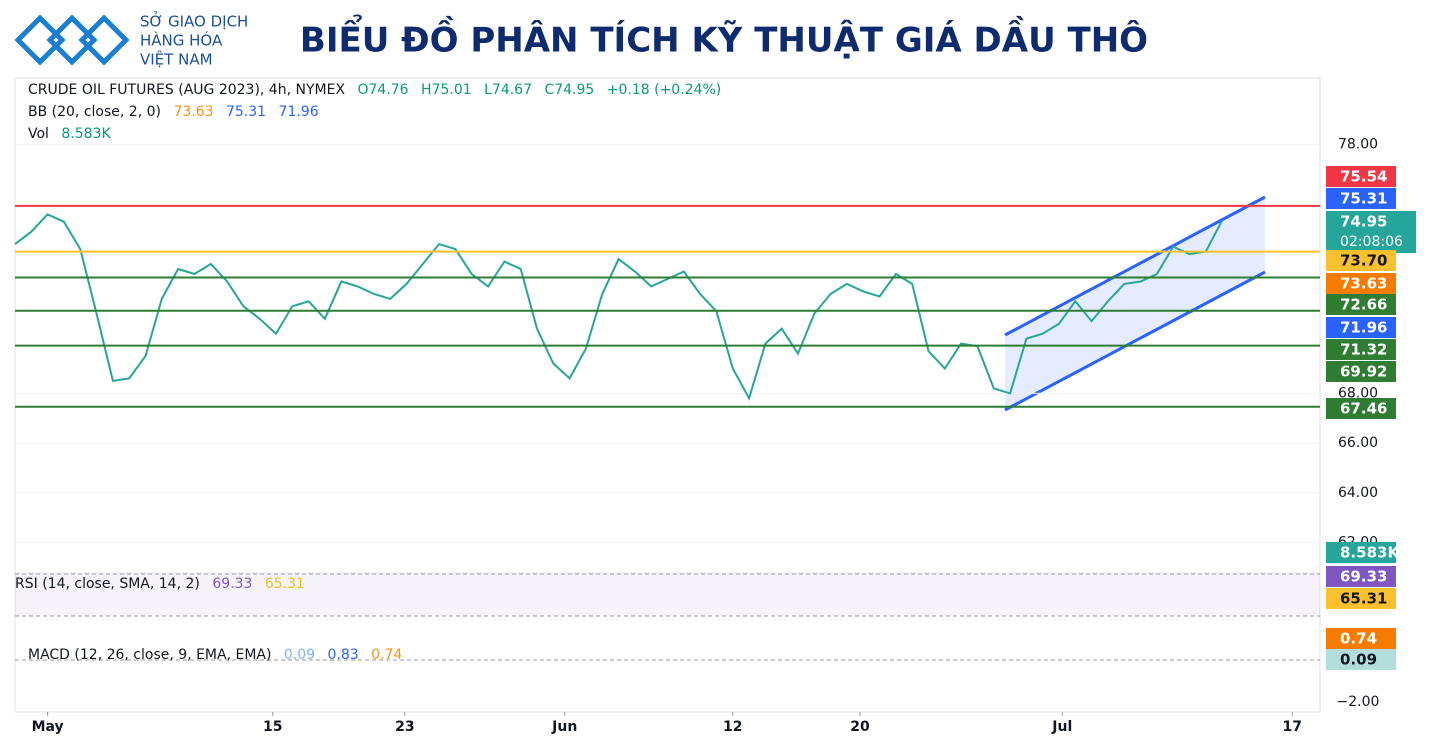 The image size is (1430, 741). I want to click on y-tick-label: 64.00, so click(1358, 493).